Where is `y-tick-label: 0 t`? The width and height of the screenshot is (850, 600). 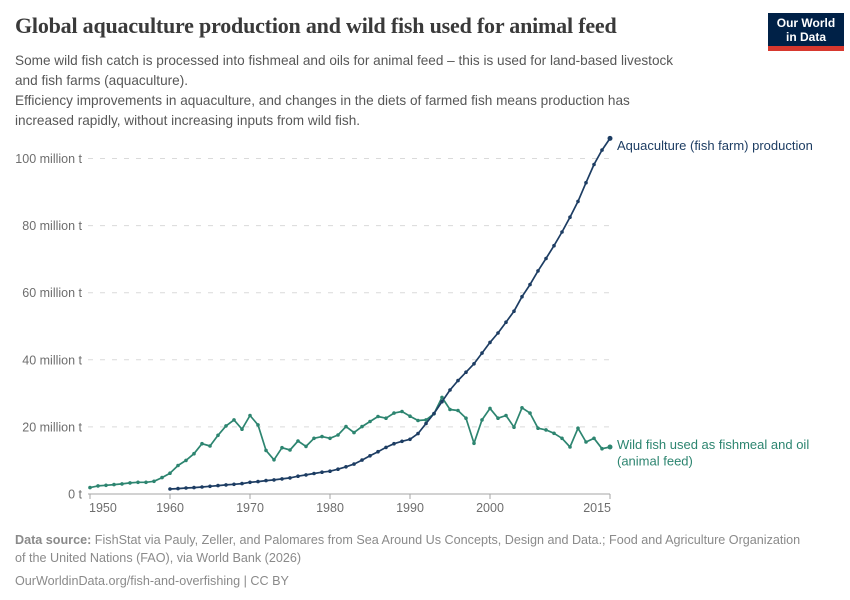
y-tick-label: 0 t is located at coordinates (75, 495).